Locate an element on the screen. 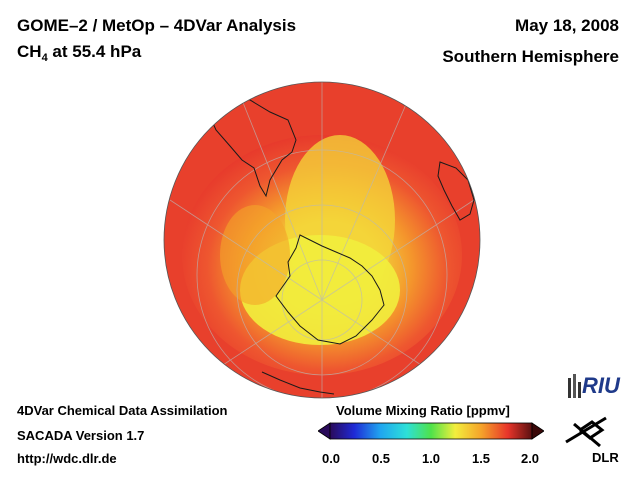 The width and height of the screenshot is (640, 480). colorbar-min-arrow is located at coordinates (324, 431).